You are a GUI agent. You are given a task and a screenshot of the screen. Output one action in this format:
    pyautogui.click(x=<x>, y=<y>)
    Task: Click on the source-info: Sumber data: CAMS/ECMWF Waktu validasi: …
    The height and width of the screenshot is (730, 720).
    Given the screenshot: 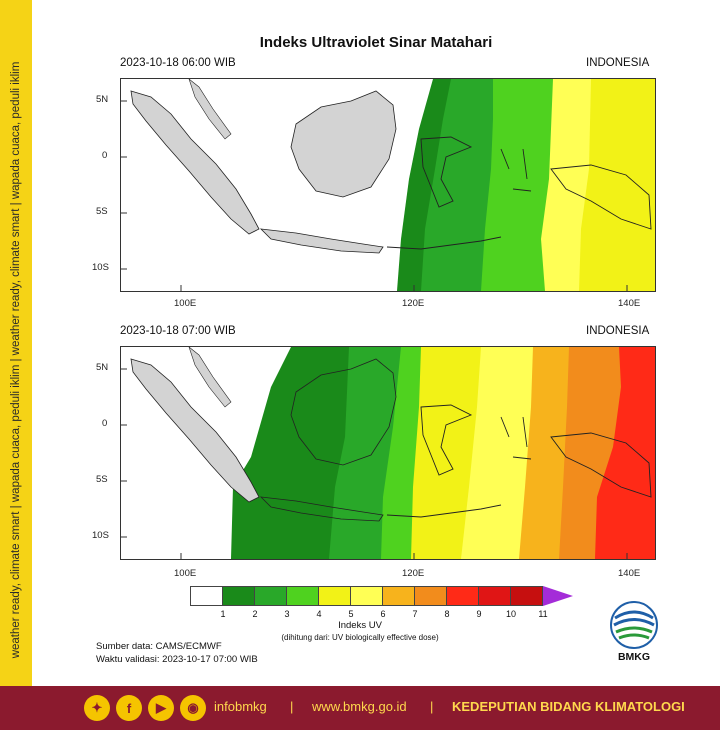 What is the action you would take?
    pyautogui.click(x=177, y=653)
    